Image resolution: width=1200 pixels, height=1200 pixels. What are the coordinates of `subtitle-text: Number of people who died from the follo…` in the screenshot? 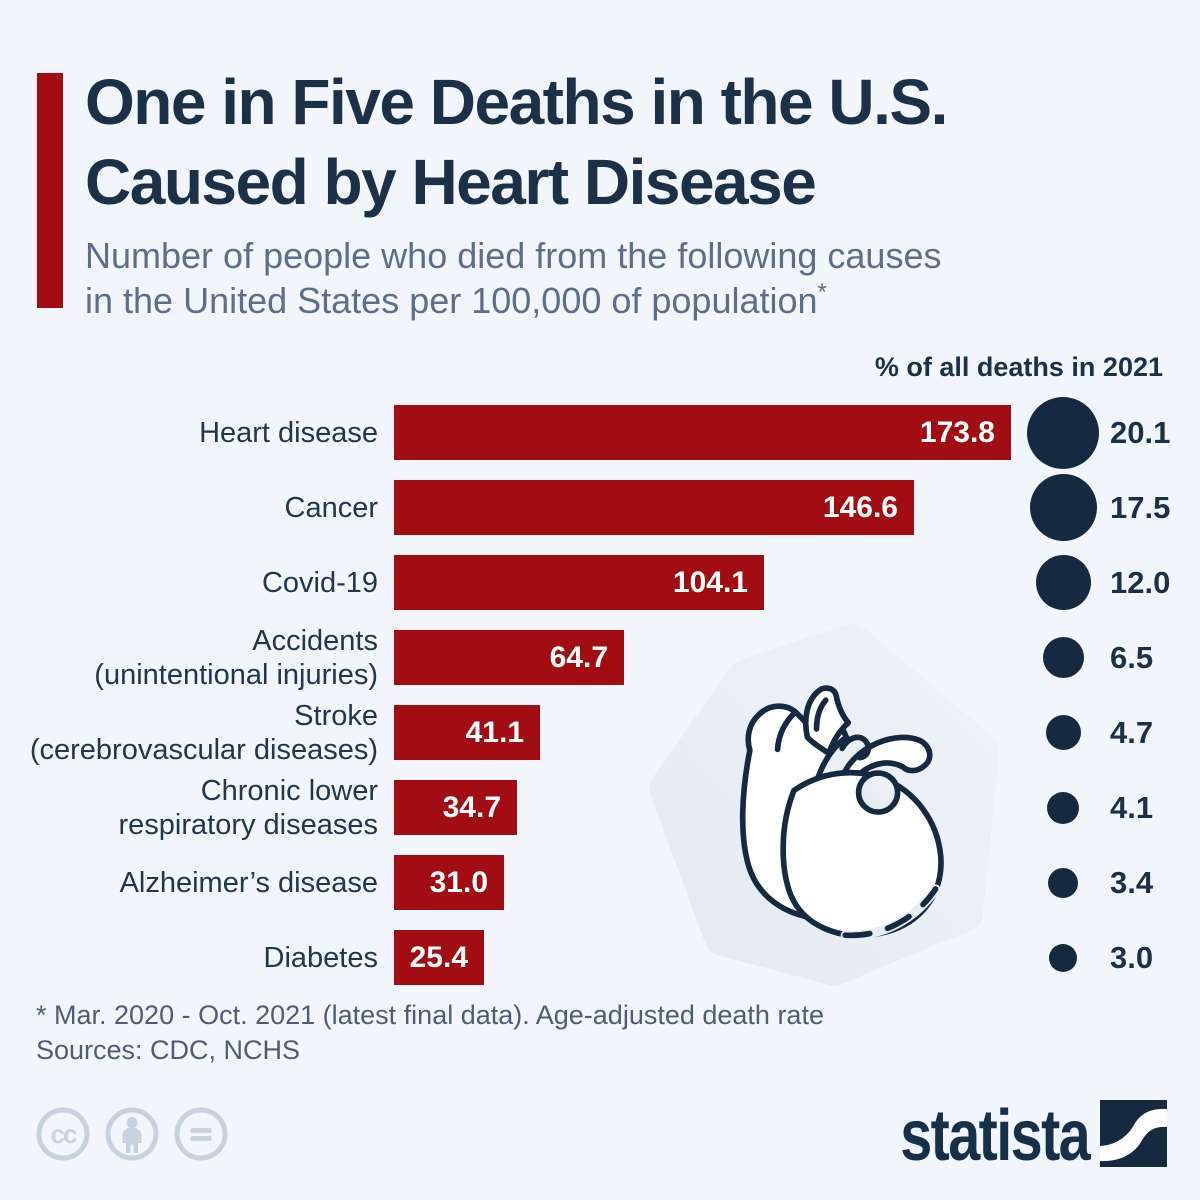 It's located at (513, 278).